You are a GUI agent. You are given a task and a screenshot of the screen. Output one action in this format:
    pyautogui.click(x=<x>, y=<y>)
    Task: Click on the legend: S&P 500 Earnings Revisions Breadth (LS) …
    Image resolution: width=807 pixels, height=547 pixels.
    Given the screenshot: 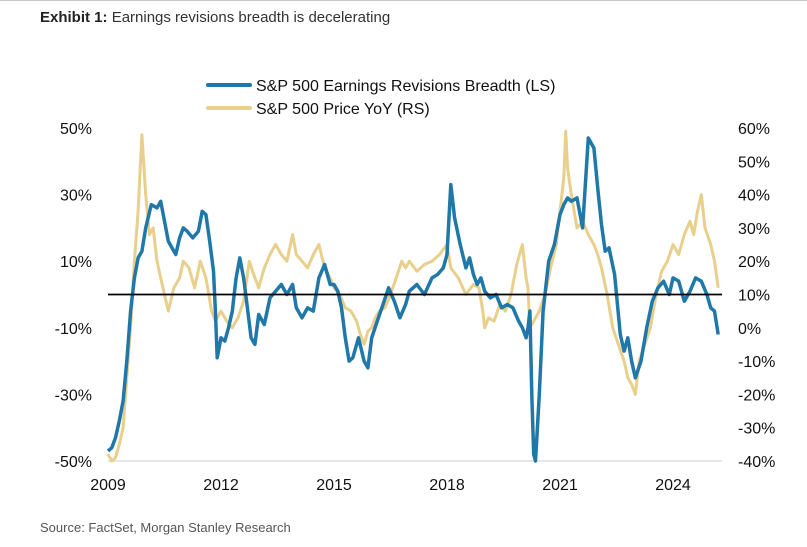 What is the action you would take?
    pyautogui.click(x=380, y=98)
    